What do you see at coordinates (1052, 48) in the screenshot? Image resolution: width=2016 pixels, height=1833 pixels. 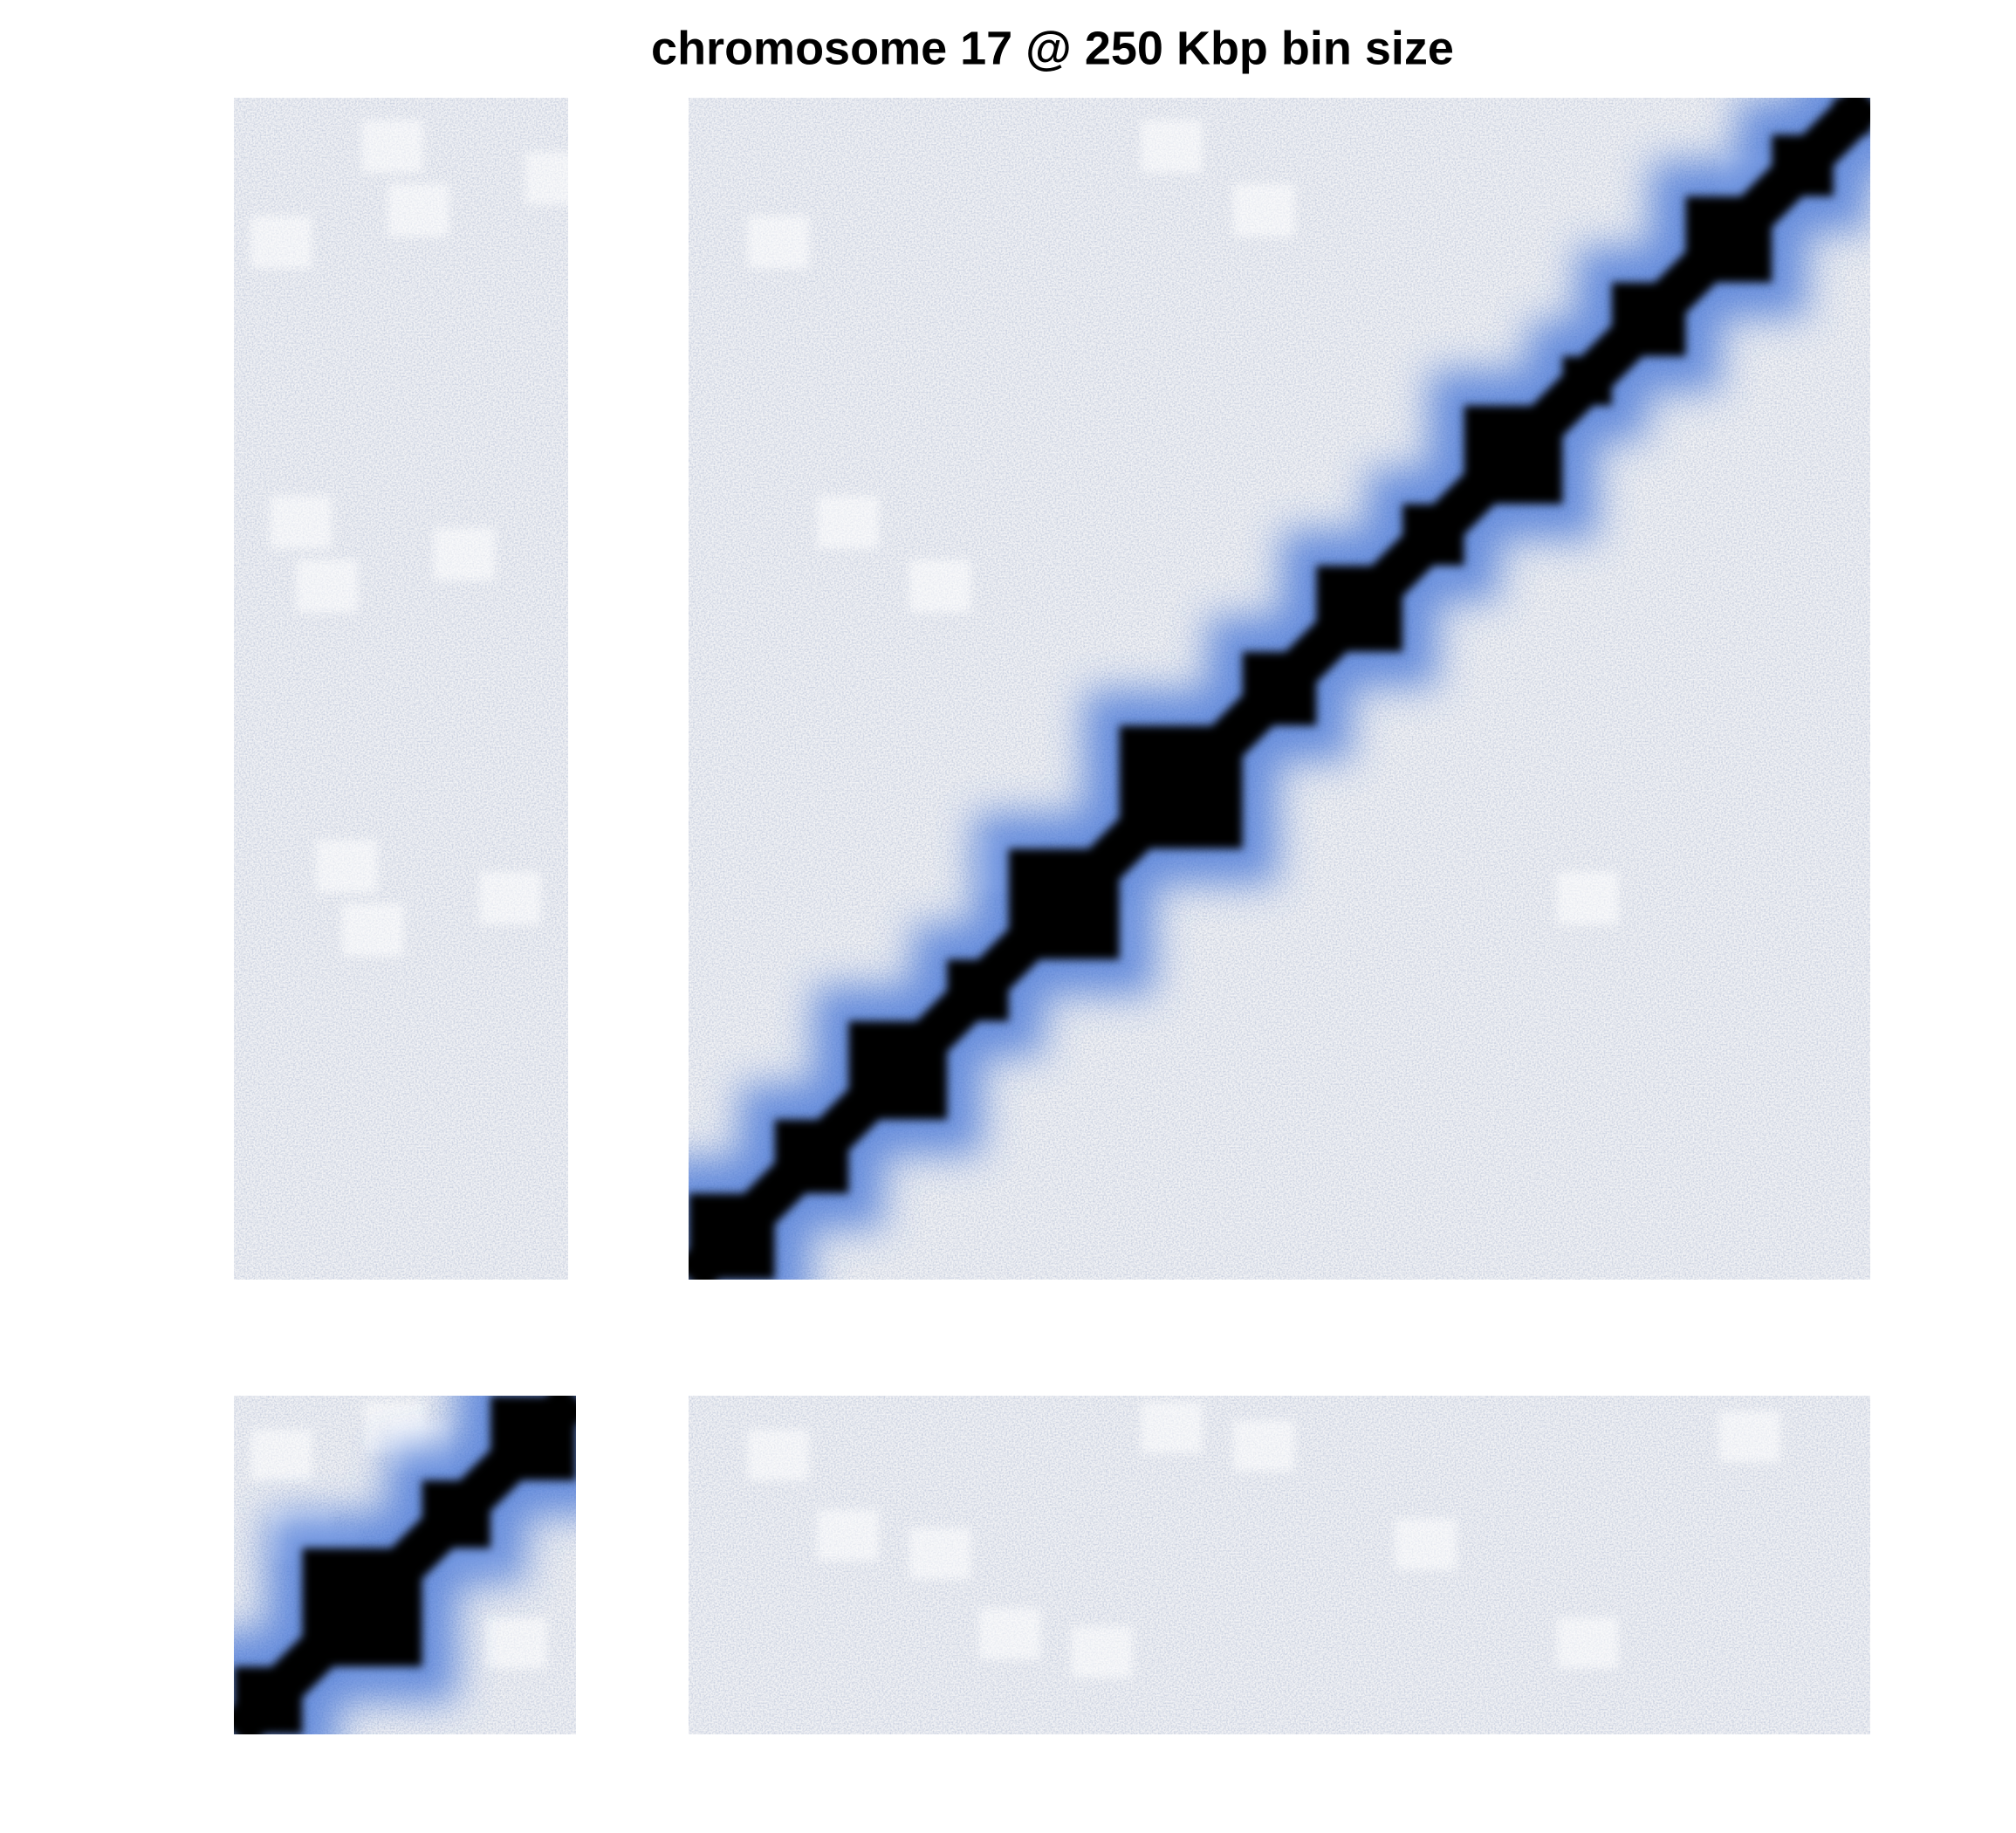 I see `chart-title: chromosome 17 @ 250 Kbp bin size` at bounding box center [1052, 48].